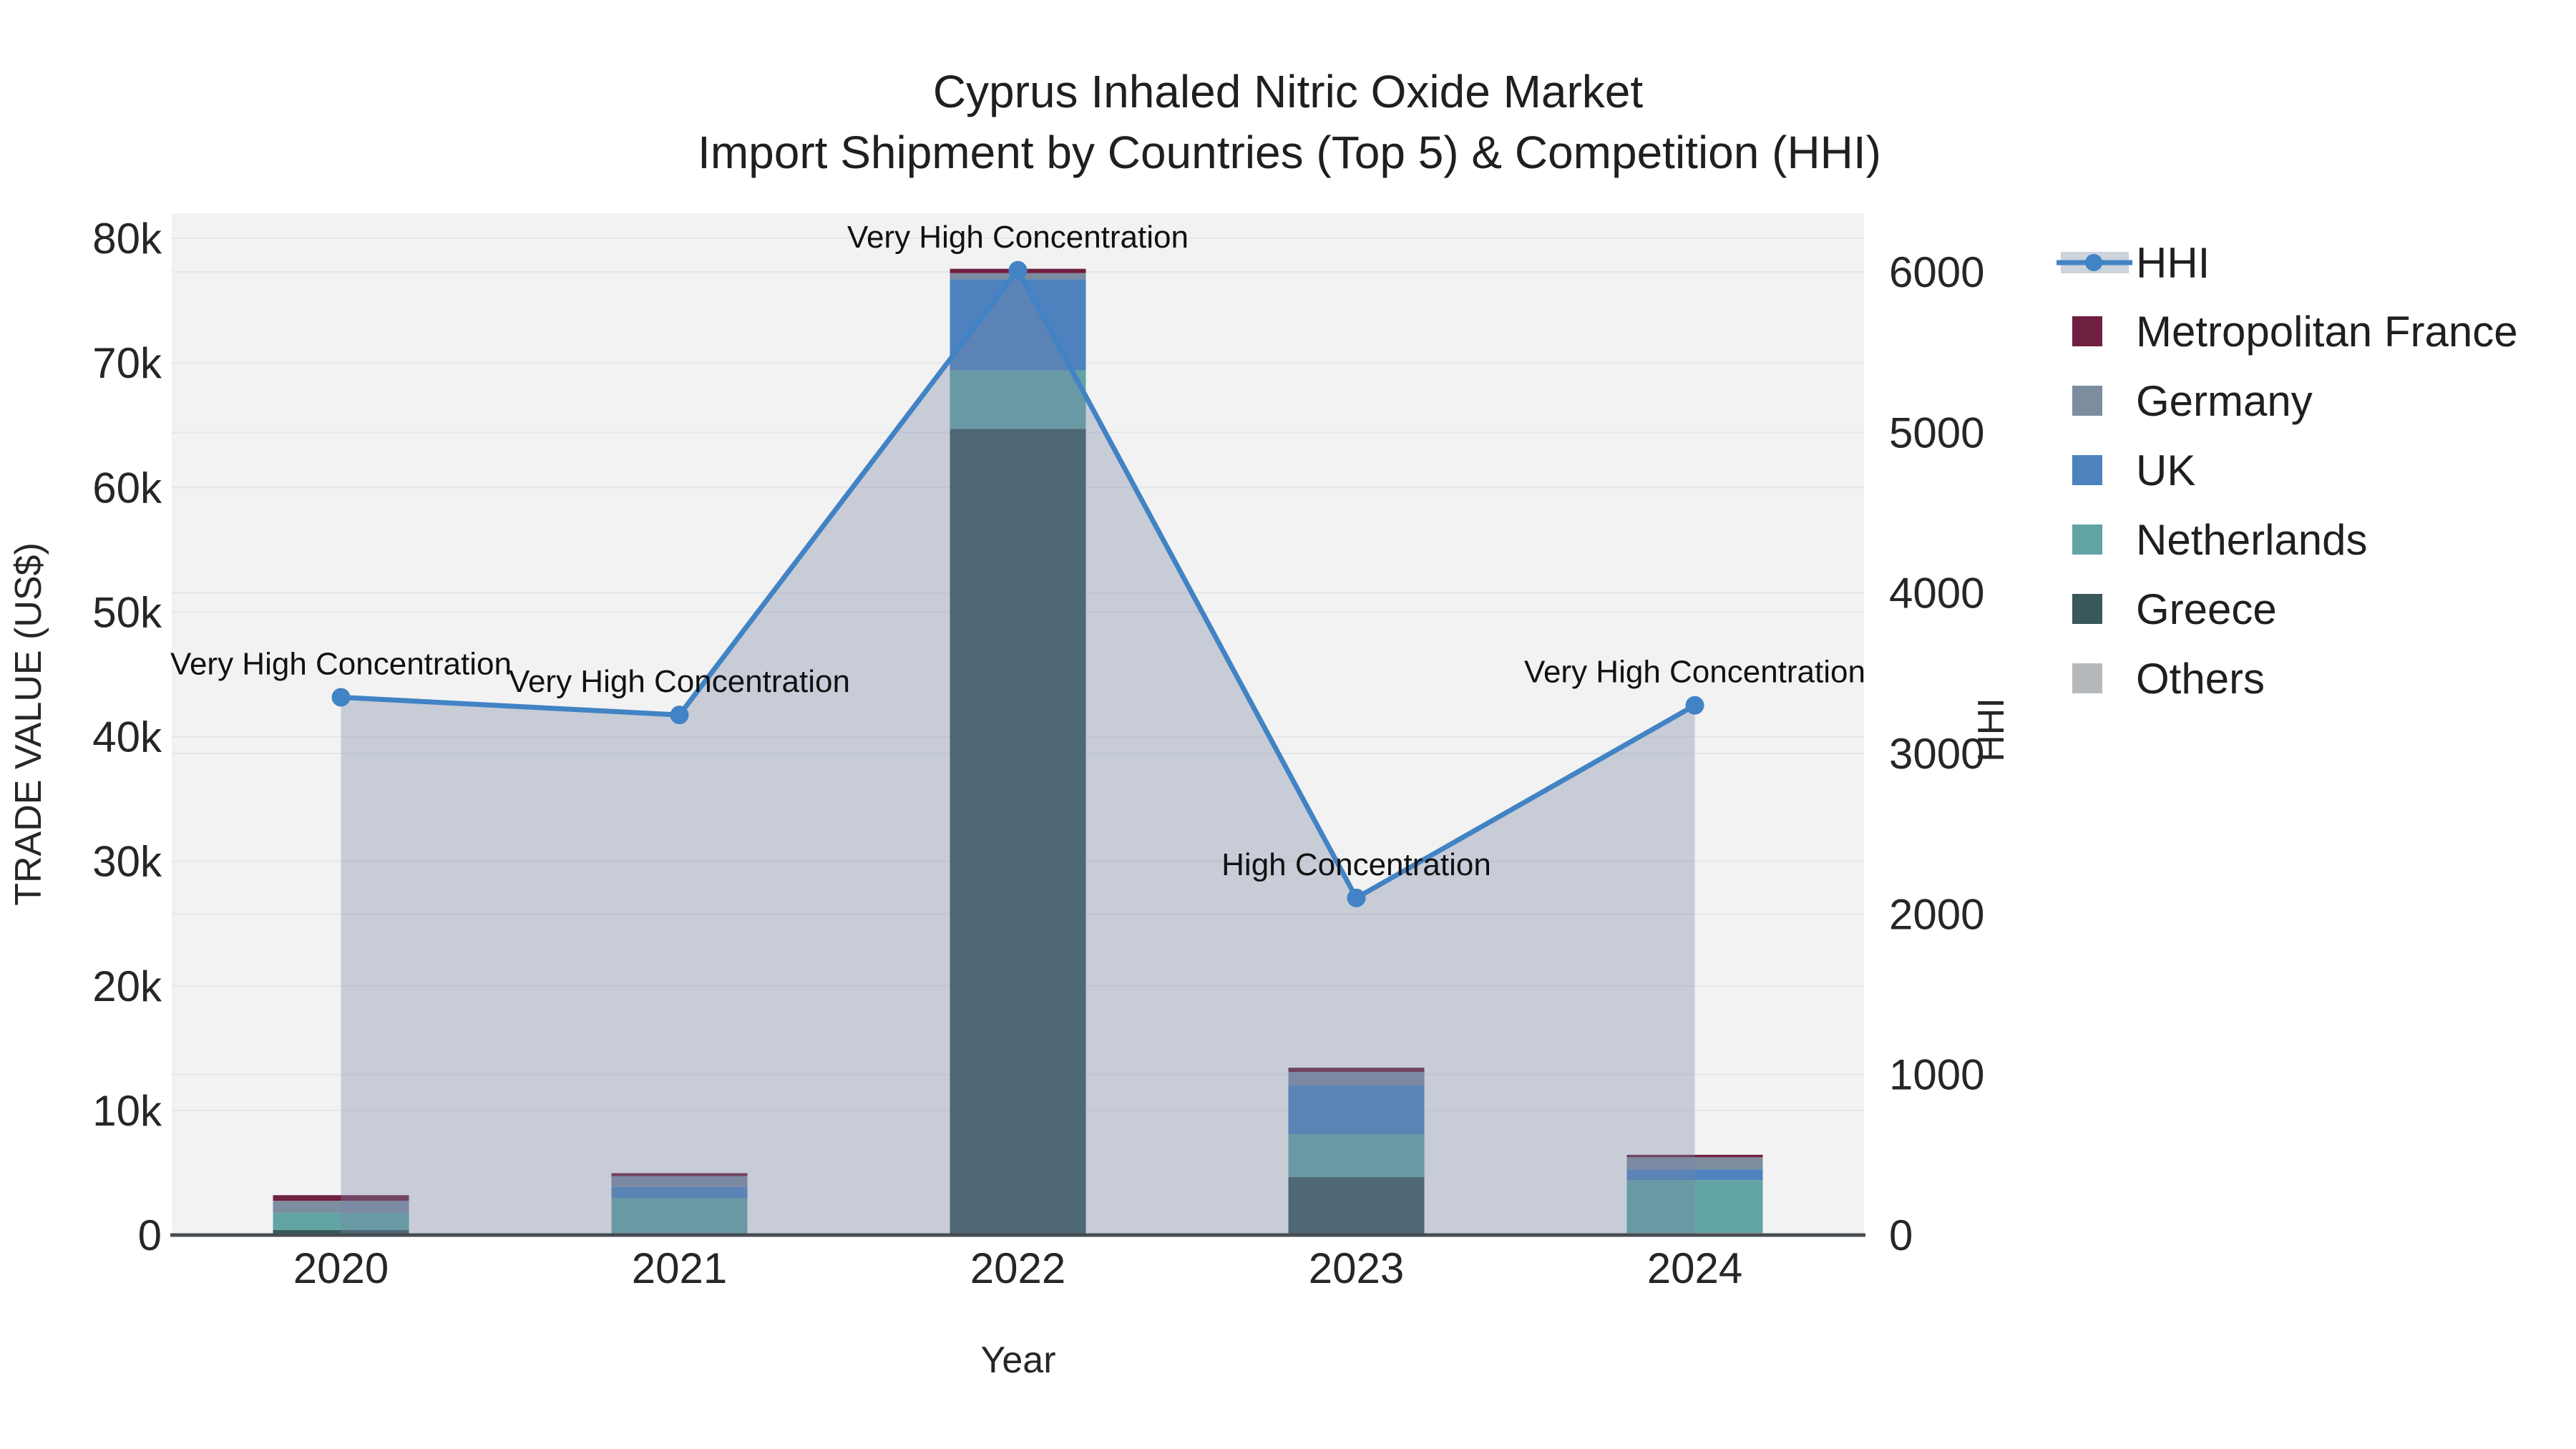 The image size is (2576, 1449). What do you see at coordinates (2224, 401) in the screenshot?
I see `legend-label-germany: Germany` at bounding box center [2224, 401].